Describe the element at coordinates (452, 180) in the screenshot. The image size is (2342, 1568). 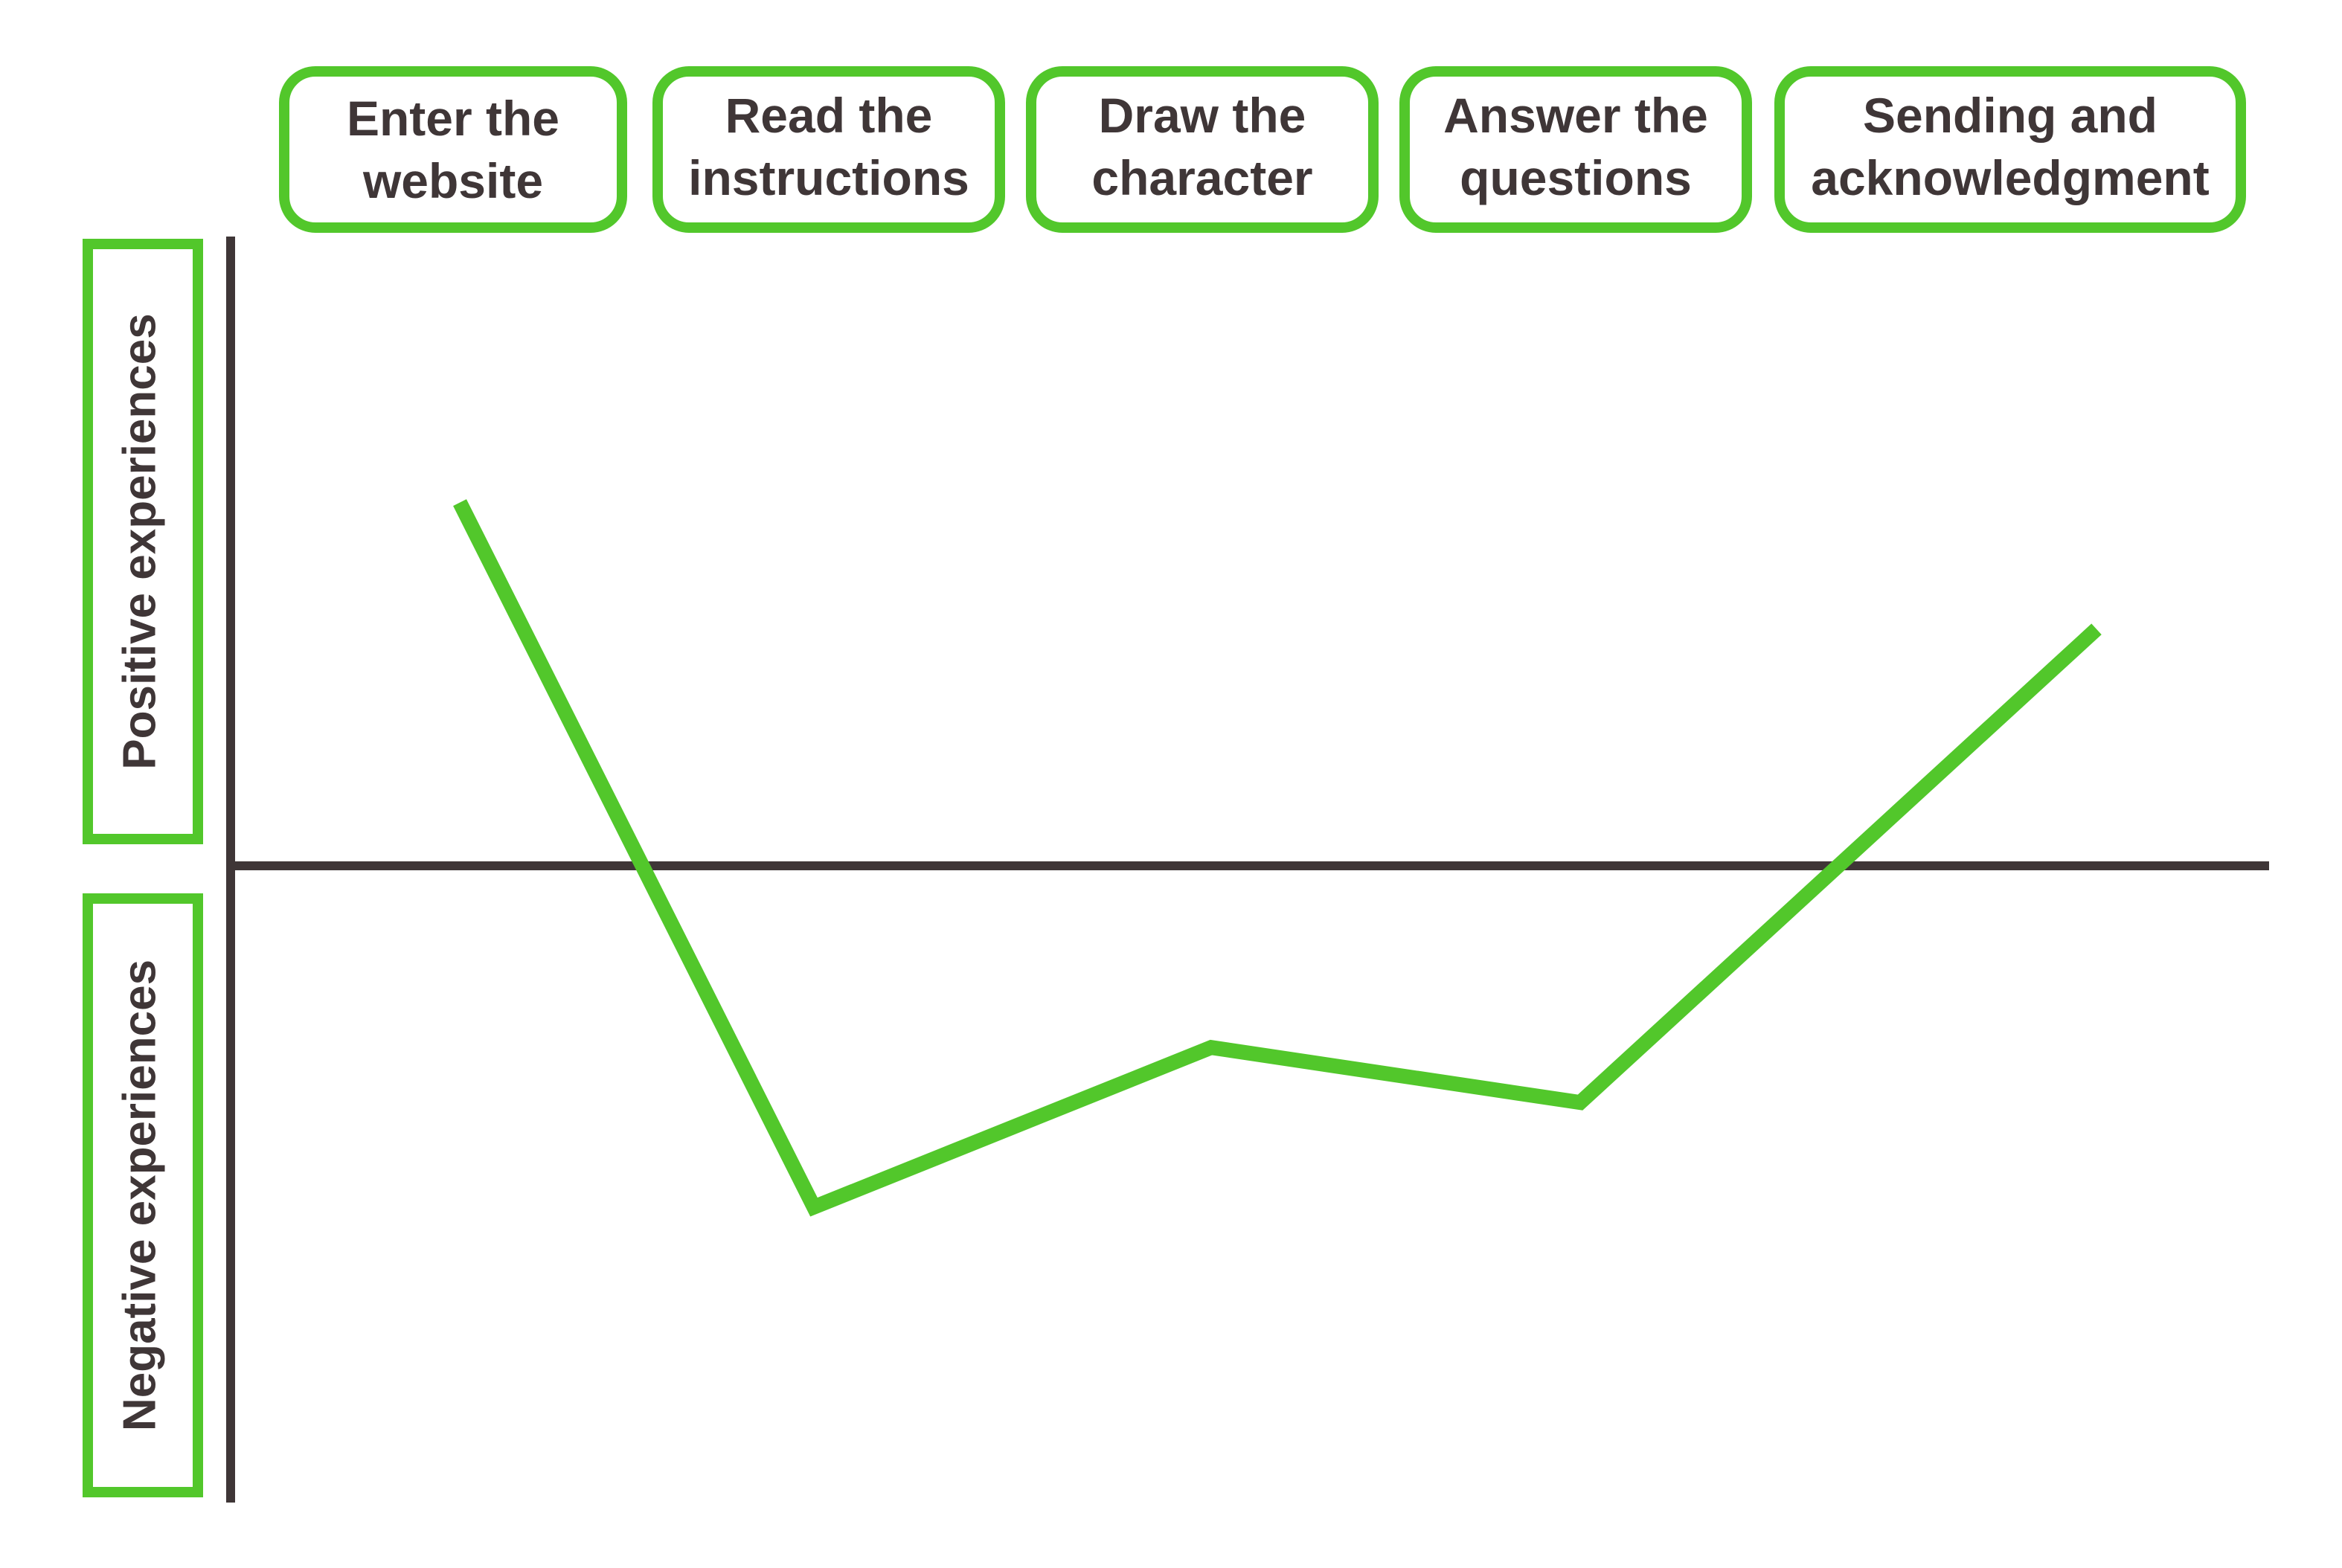
I see `stage-label-line2: website` at that location.